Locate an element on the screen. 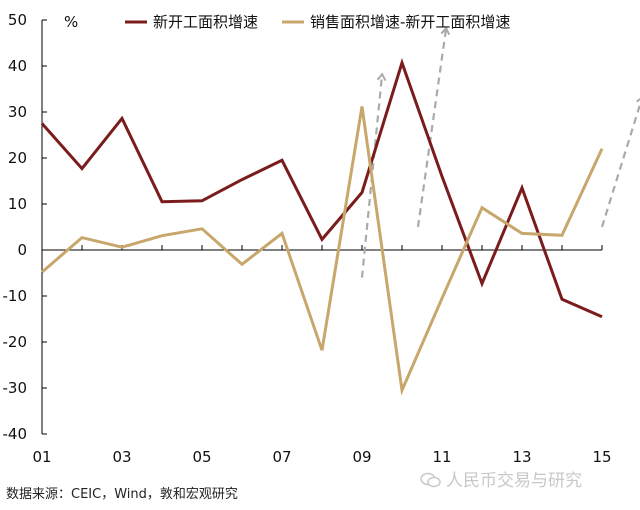 Image resolution: width=640 pixels, height=510 pixels. wechat-icon is located at coordinates (430, 480).